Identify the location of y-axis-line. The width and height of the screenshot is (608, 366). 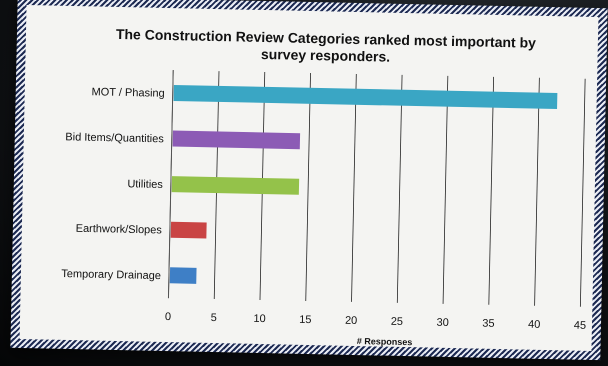
(170, 184).